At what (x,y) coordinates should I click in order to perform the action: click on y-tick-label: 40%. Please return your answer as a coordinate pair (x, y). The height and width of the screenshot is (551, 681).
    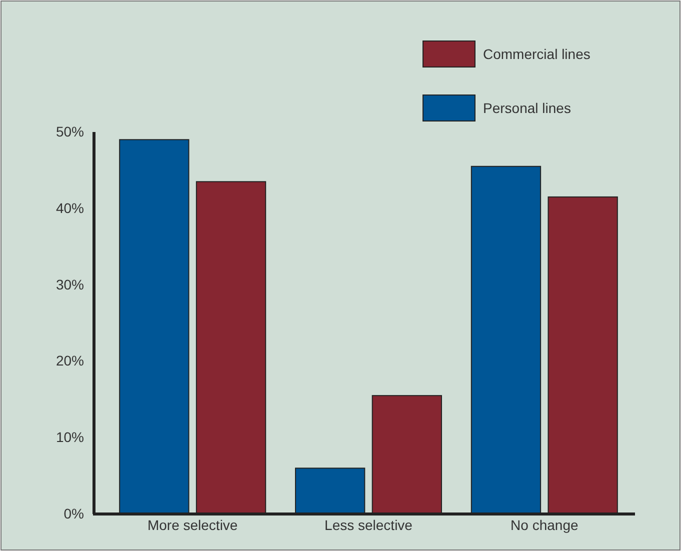
    Looking at the image, I should click on (70, 208).